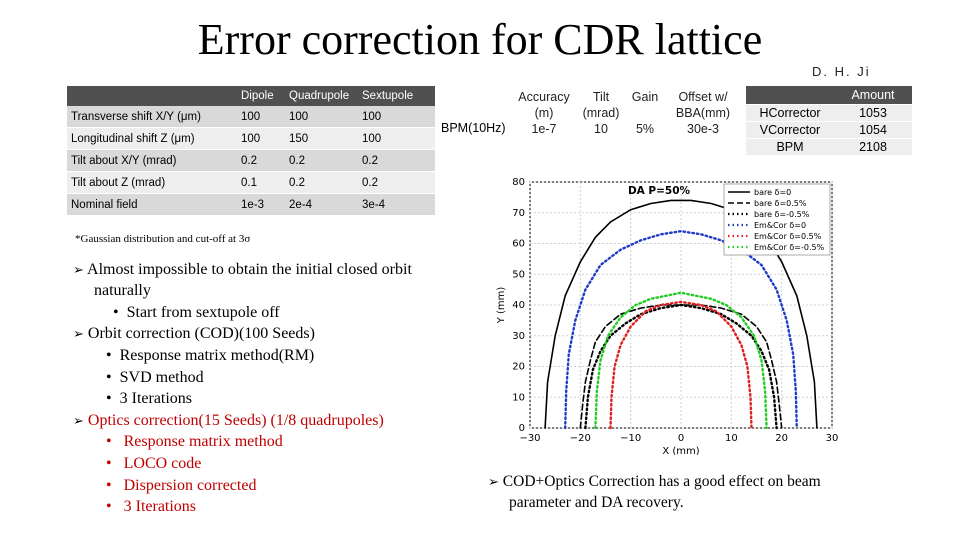 The height and width of the screenshot is (540, 960). I want to click on bpm-offset-header: Offset w/, so click(703, 97).